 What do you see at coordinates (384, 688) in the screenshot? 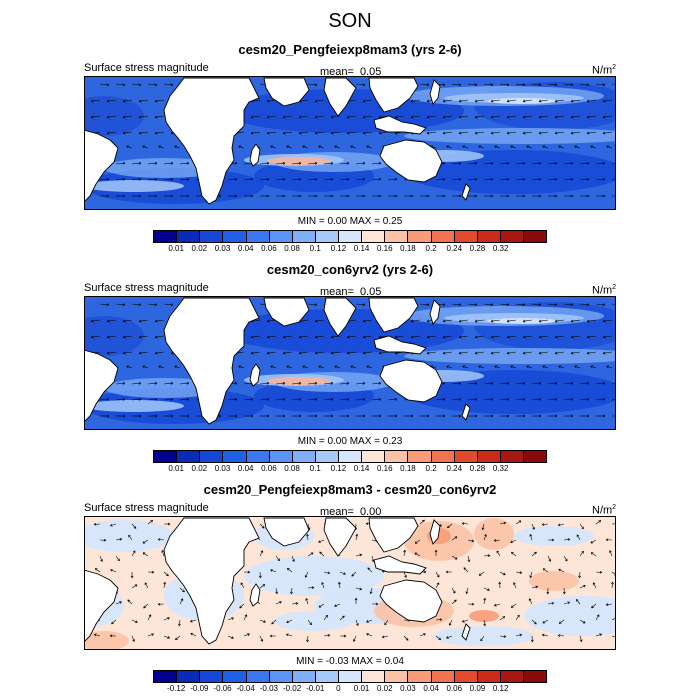
I see `colorbar-tick-label: 0.02` at bounding box center [384, 688].